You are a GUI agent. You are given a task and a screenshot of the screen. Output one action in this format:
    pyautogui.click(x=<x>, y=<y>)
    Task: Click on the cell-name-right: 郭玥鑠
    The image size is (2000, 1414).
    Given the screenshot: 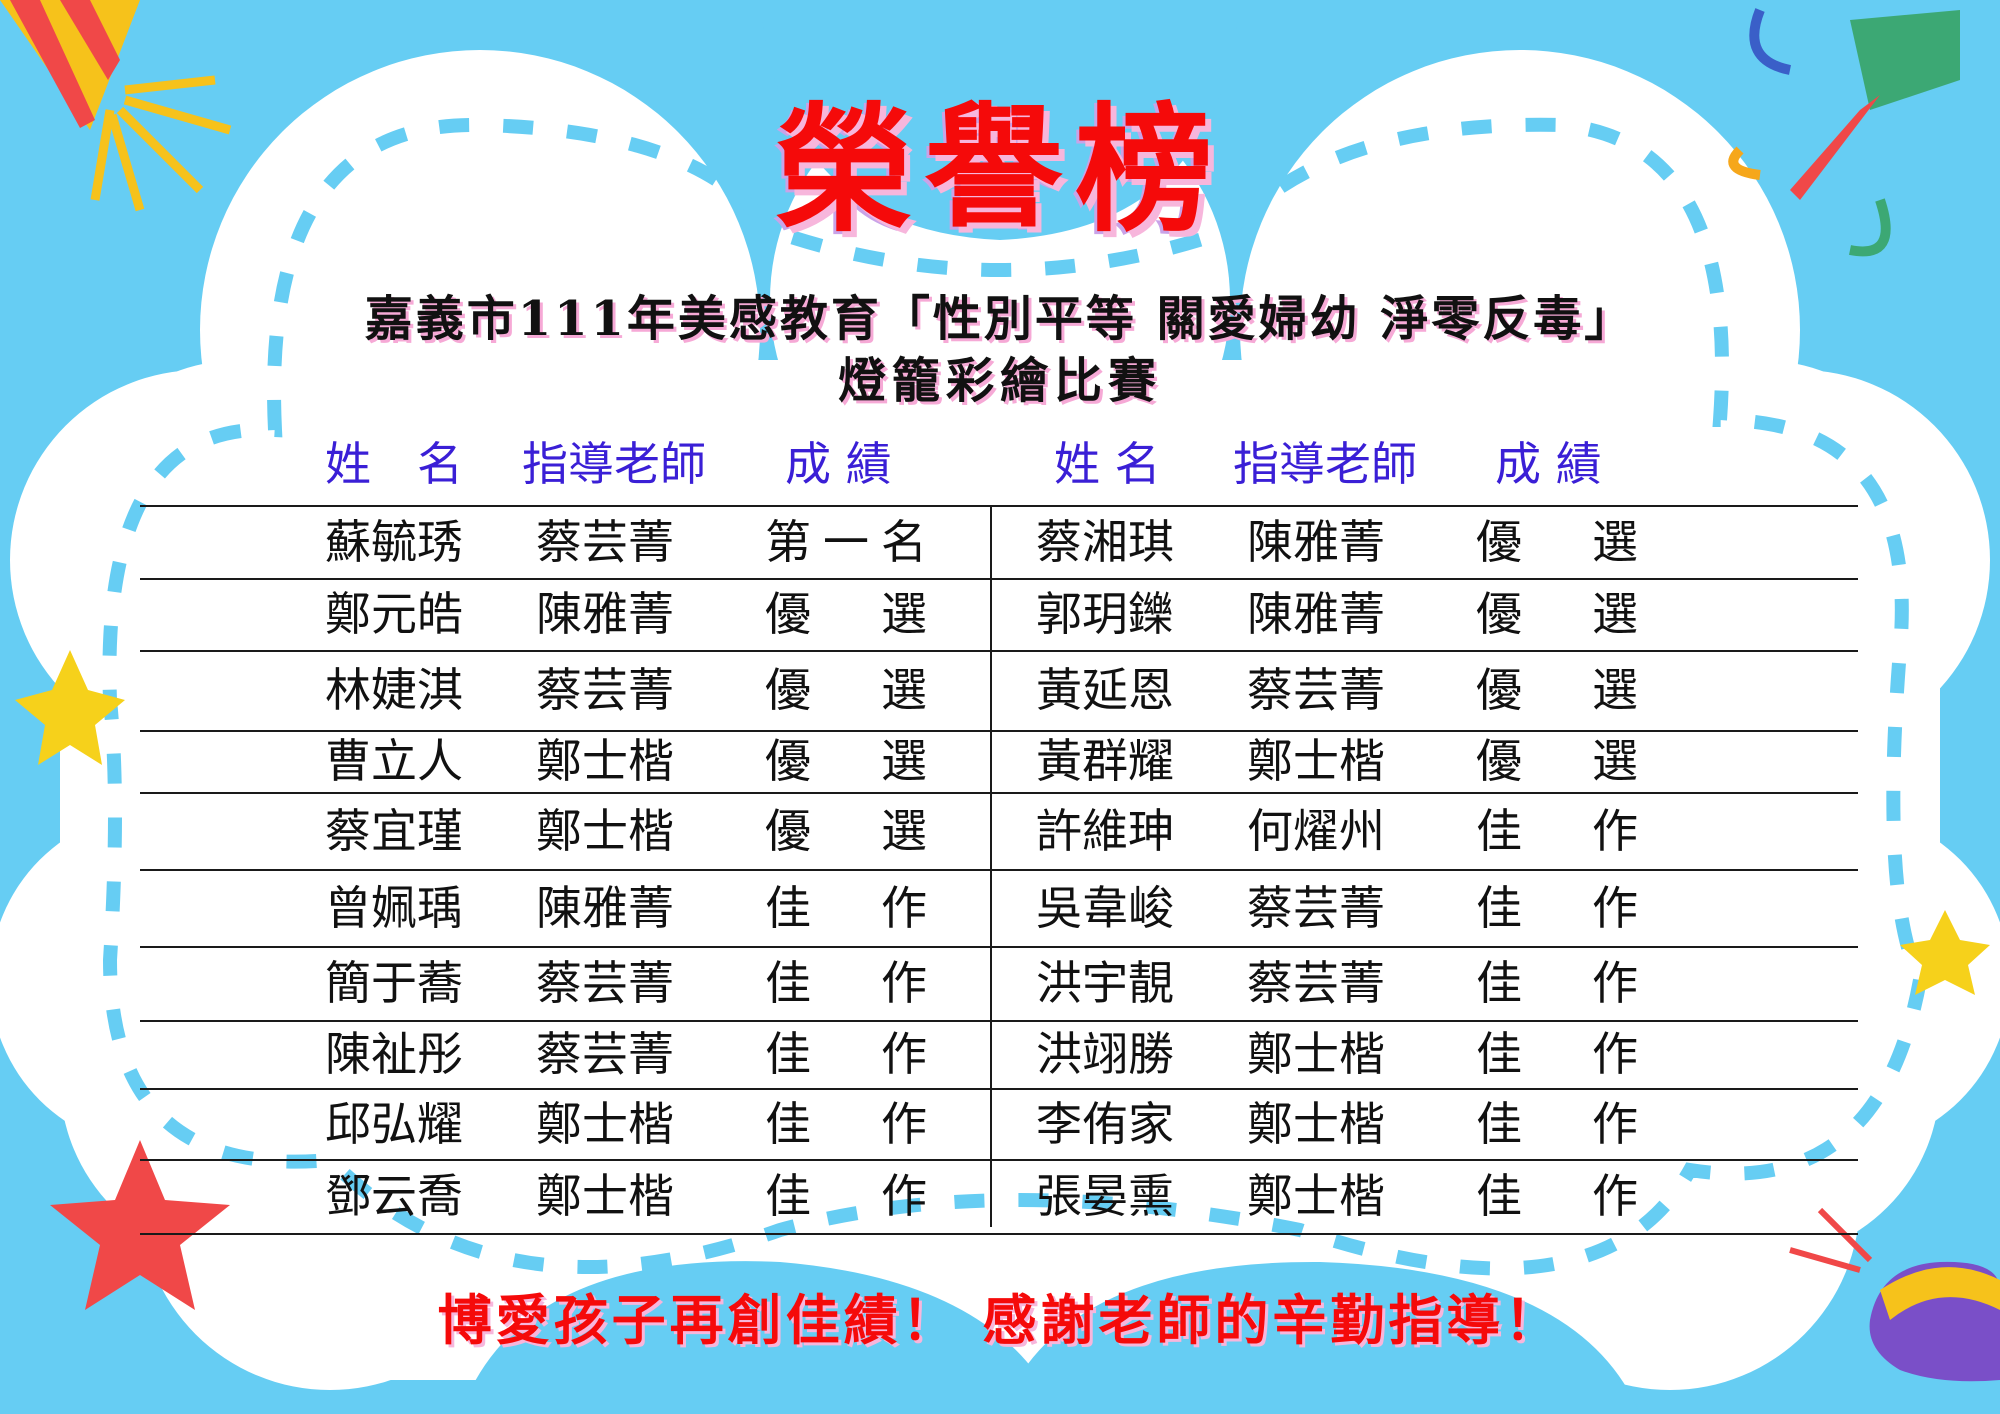 What is the action you would take?
    pyautogui.click(x=1105, y=614)
    